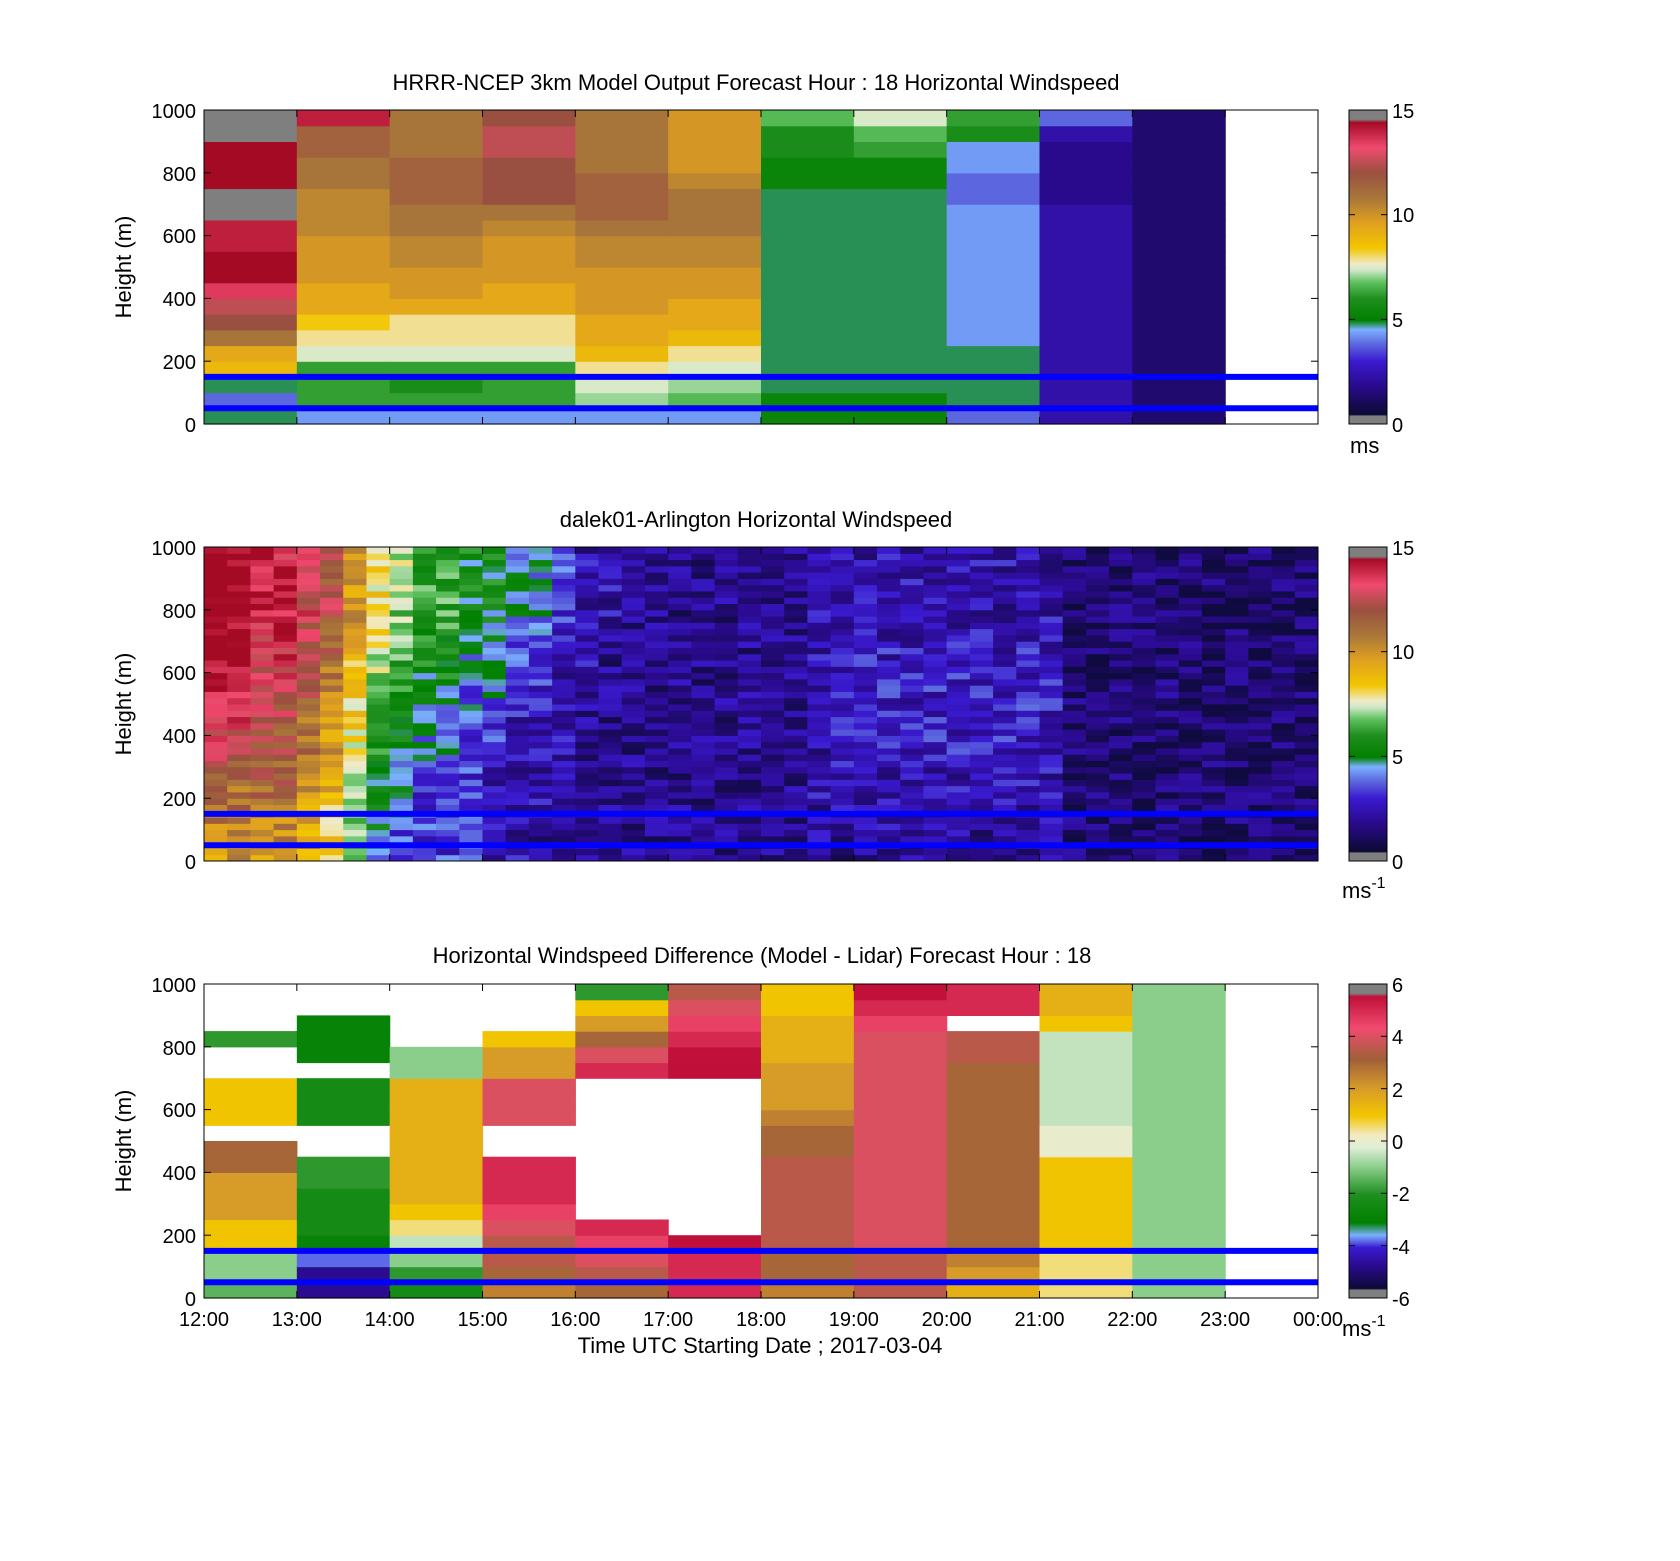 The image size is (1680, 1561). Describe the element at coordinates (761, 1141) in the screenshot. I see `panel-difference-ticks` at that location.